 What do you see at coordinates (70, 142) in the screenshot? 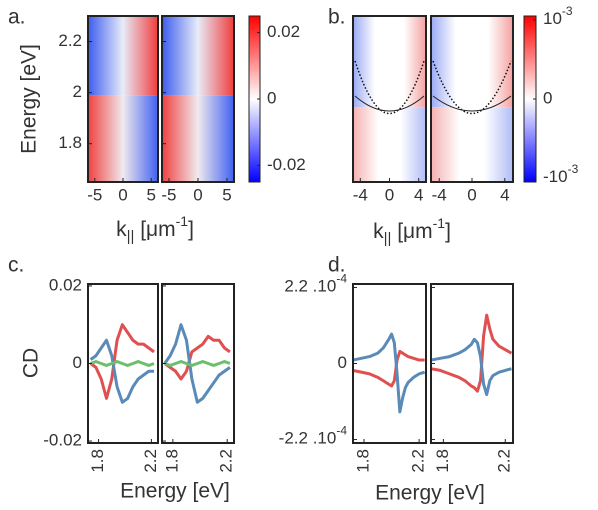
I see `y-tick-label: 1.8` at bounding box center [70, 142].